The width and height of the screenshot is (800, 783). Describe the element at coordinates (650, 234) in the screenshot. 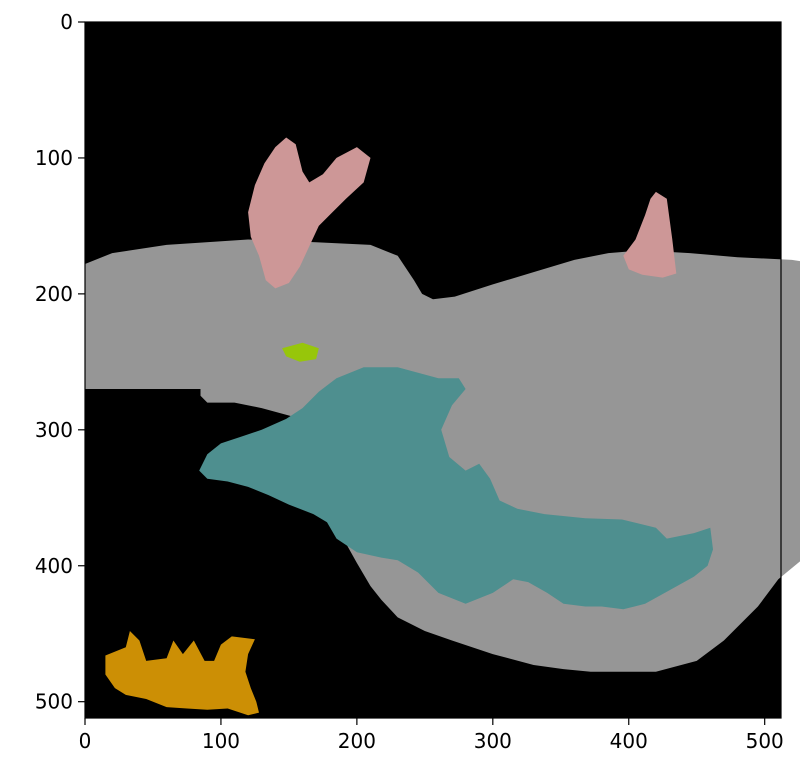

I see `region-pink-right` at that location.